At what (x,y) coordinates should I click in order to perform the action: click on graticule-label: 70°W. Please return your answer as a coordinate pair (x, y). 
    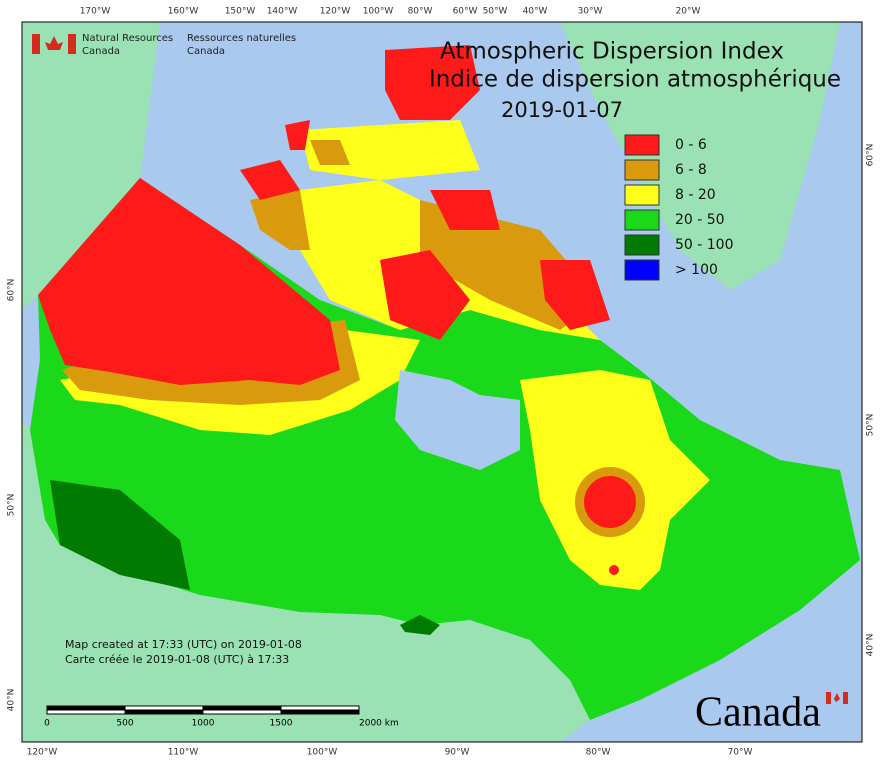
    Looking at the image, I should click on (740, 753).